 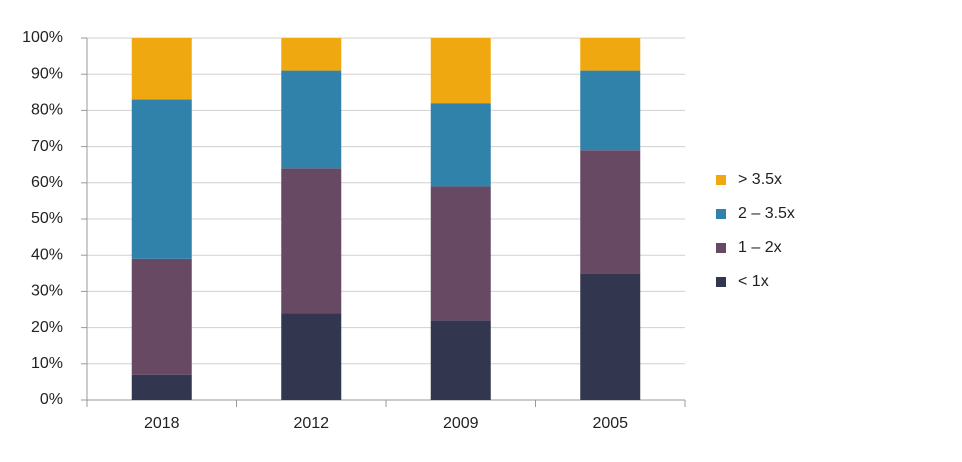 I want to click on y-tick-label: 60%, so click(x=47, y=182).